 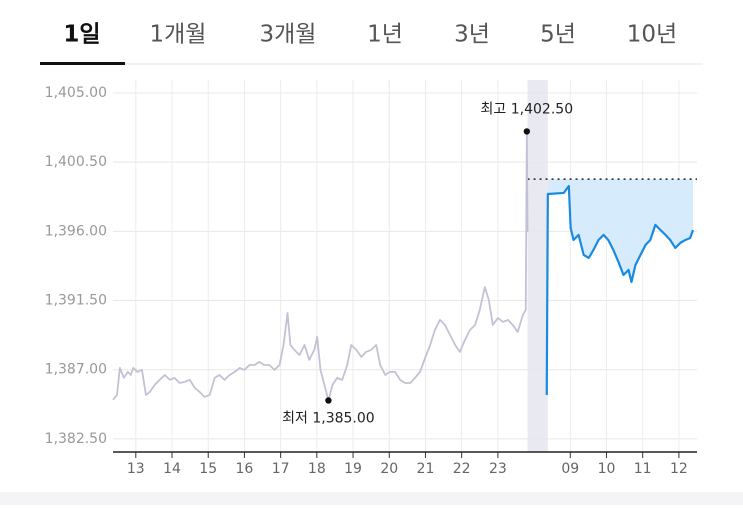 What do you see at coordinates (498, 469) in the screenshot?
I see `x-tick-label: 23` at bounding box center [498, 469].